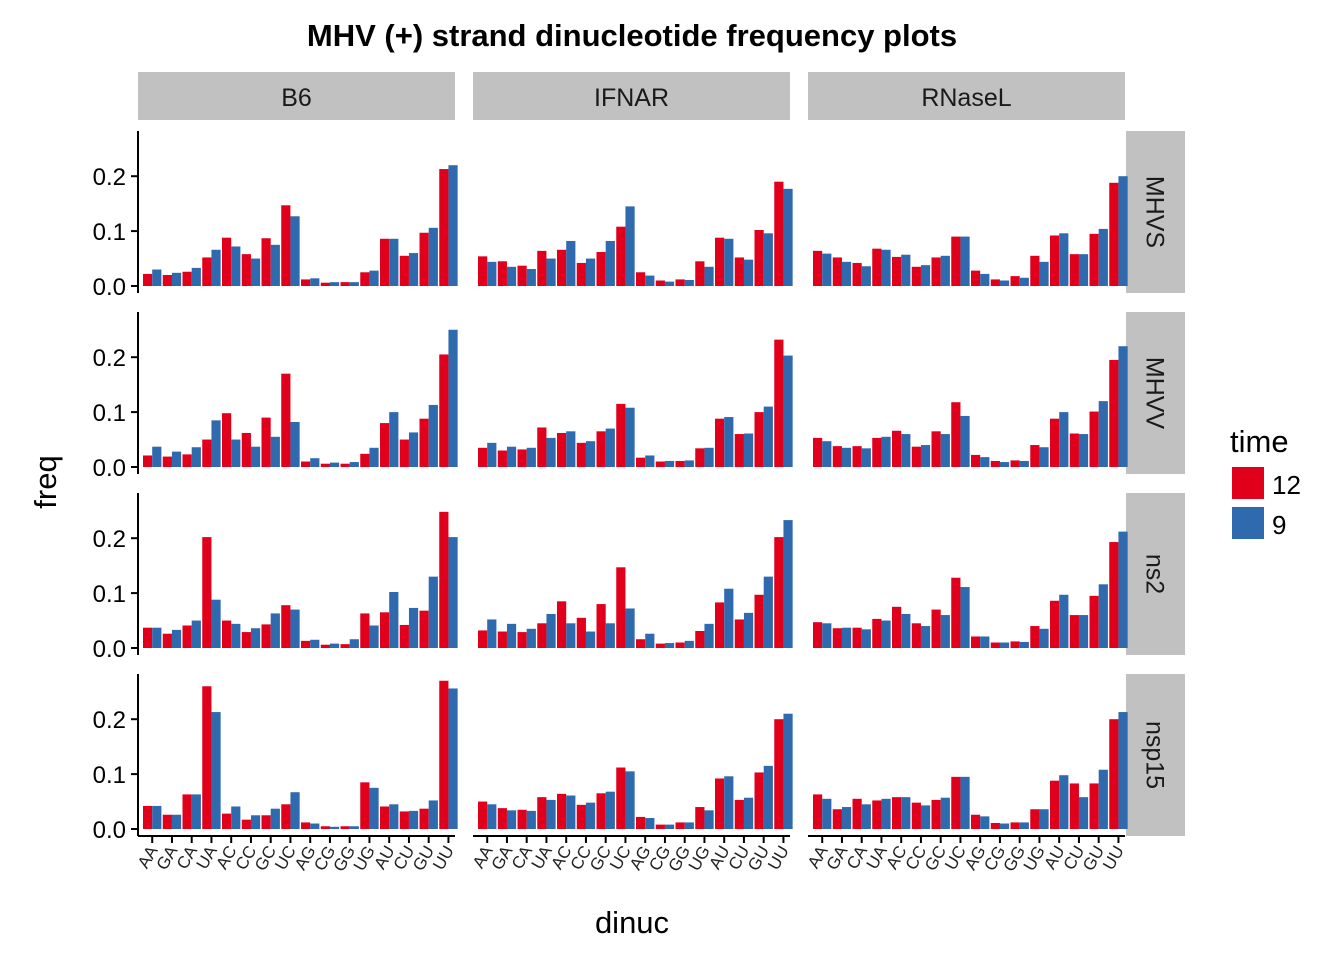 The width and height of the screenshot is (1344, 960). I want to click on bar-rnasel-ns2-cc-t12, so click(916, 635).